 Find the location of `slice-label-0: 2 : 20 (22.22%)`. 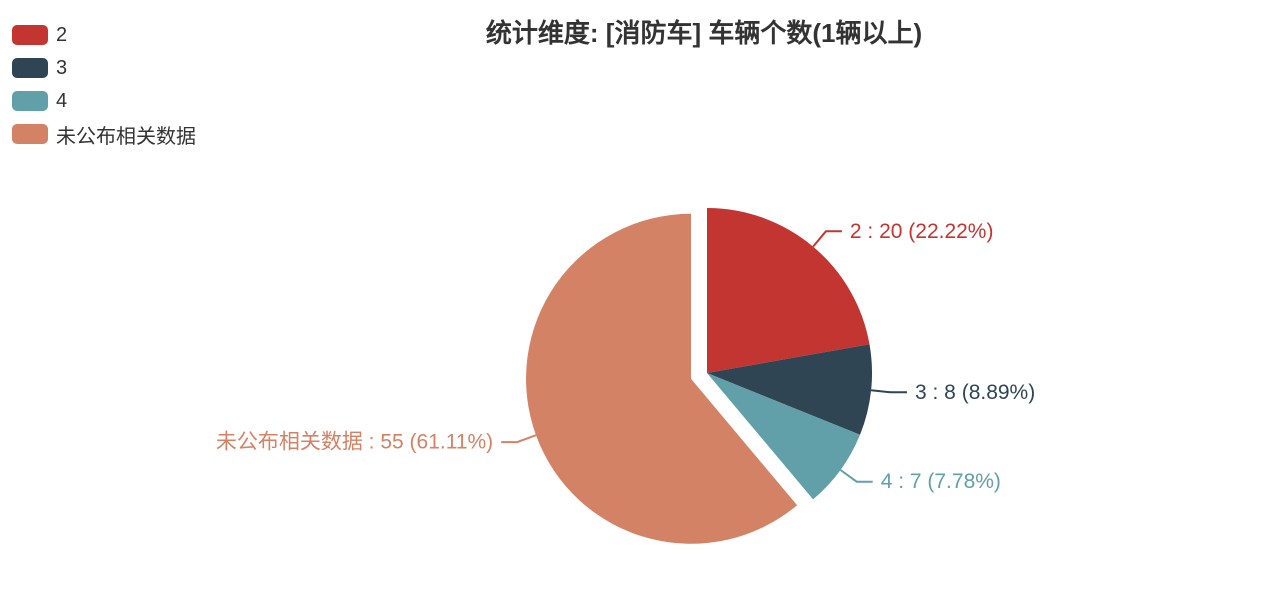

slice-label-0: 2 : 20 (22.22%) is located at coordinates (922, 231).